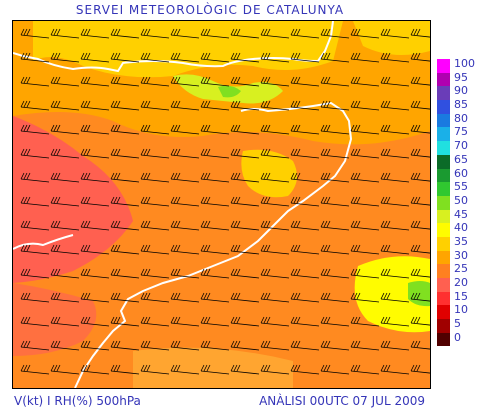 The height and width of the screenshot is (415, 485). I want to click on legend-label: 35, so click(461, 241).